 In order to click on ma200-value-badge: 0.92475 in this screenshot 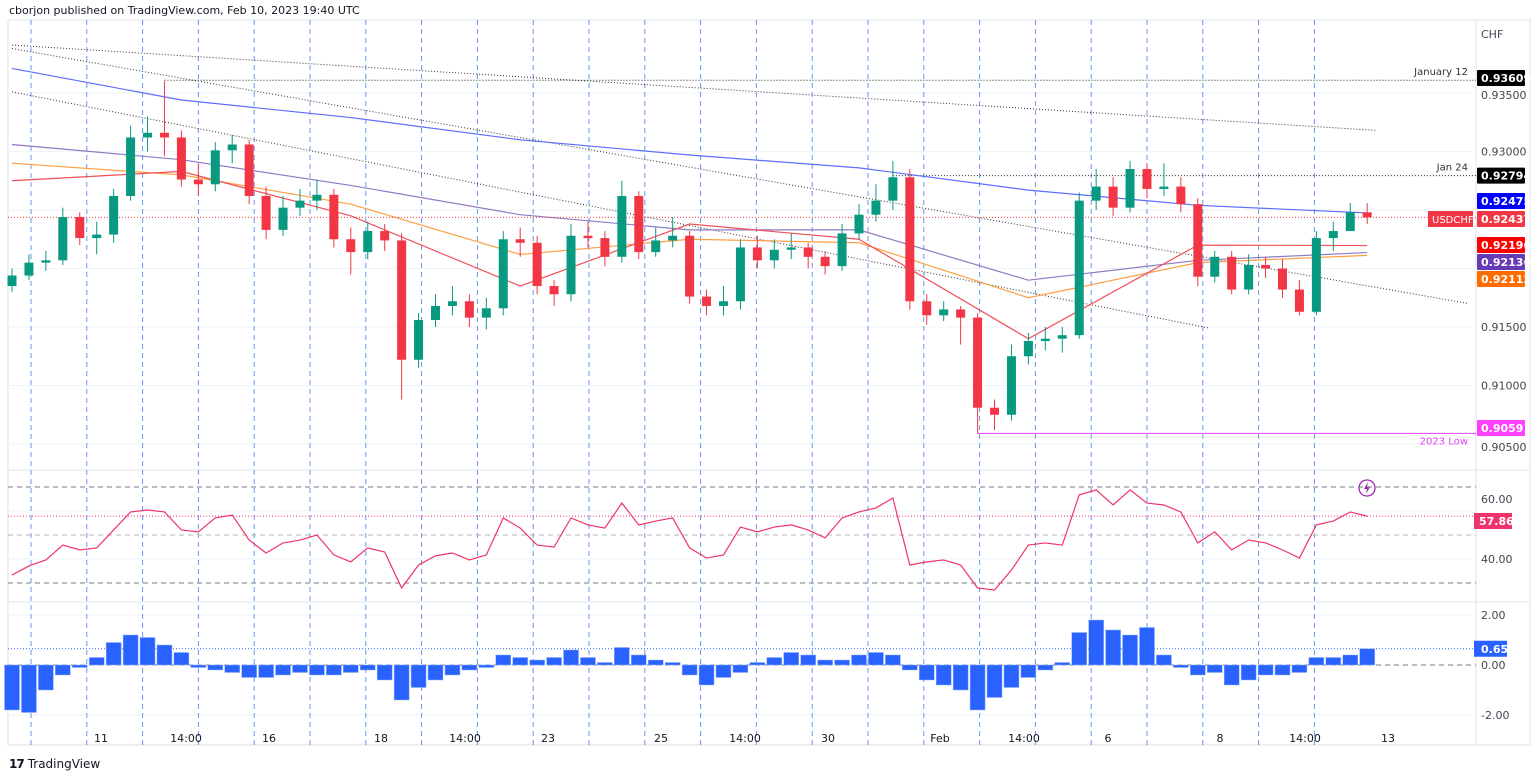, I will do `click(1506, 201)`.